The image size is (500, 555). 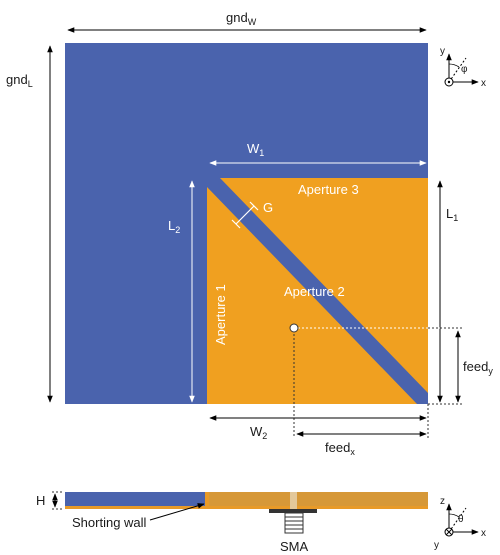 What do you see at coordinates (314, 291) in the screenshot?
I see `aperture-2-label: Aperture 2` at bounding box center [314, 291].